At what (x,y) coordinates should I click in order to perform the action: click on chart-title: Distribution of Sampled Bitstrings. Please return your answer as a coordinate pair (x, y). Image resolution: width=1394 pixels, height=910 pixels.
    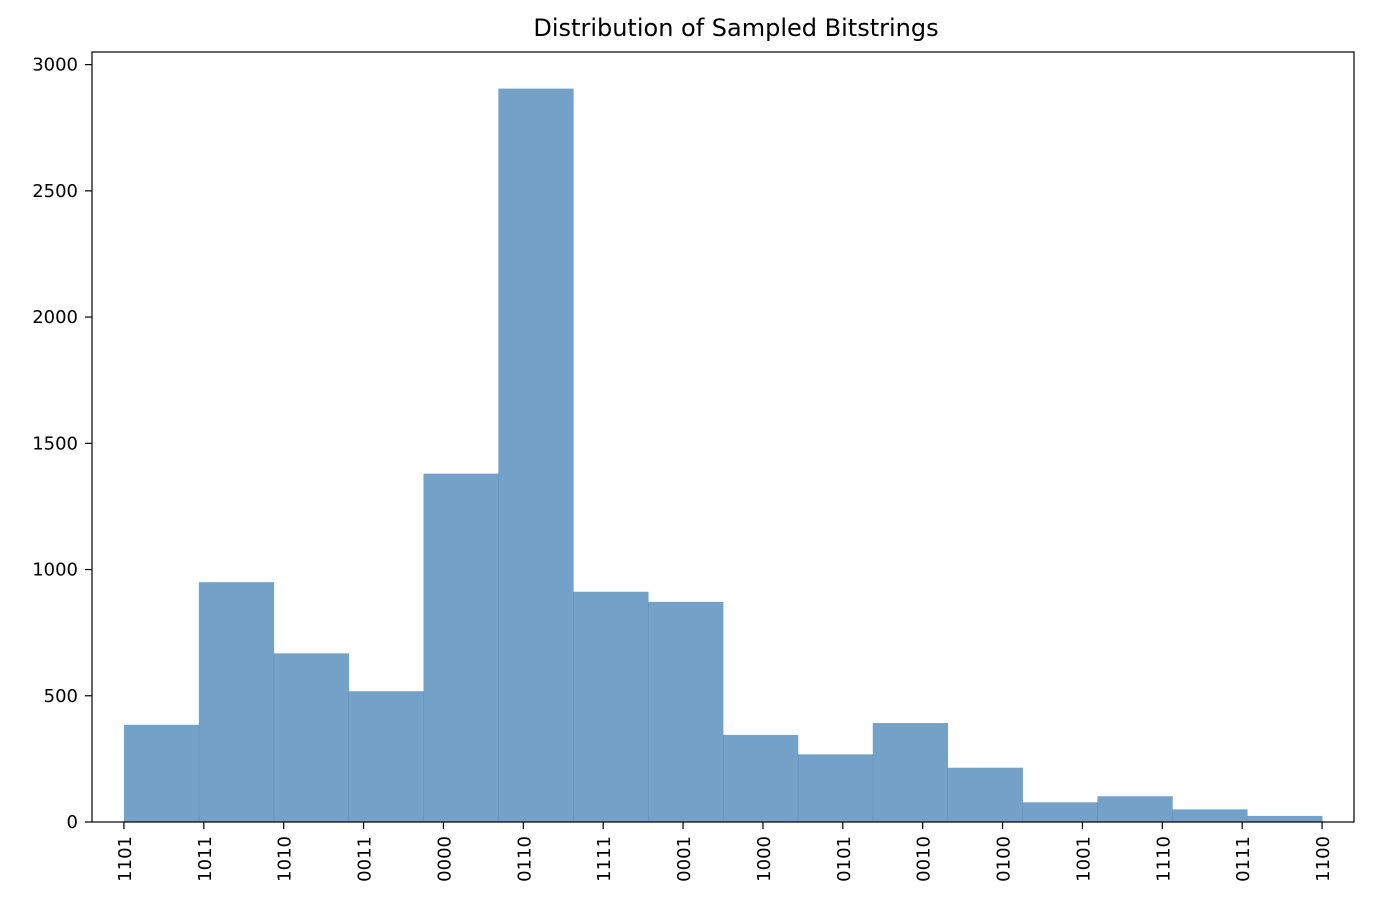
    Looking at the image, I should click on (735, 28).